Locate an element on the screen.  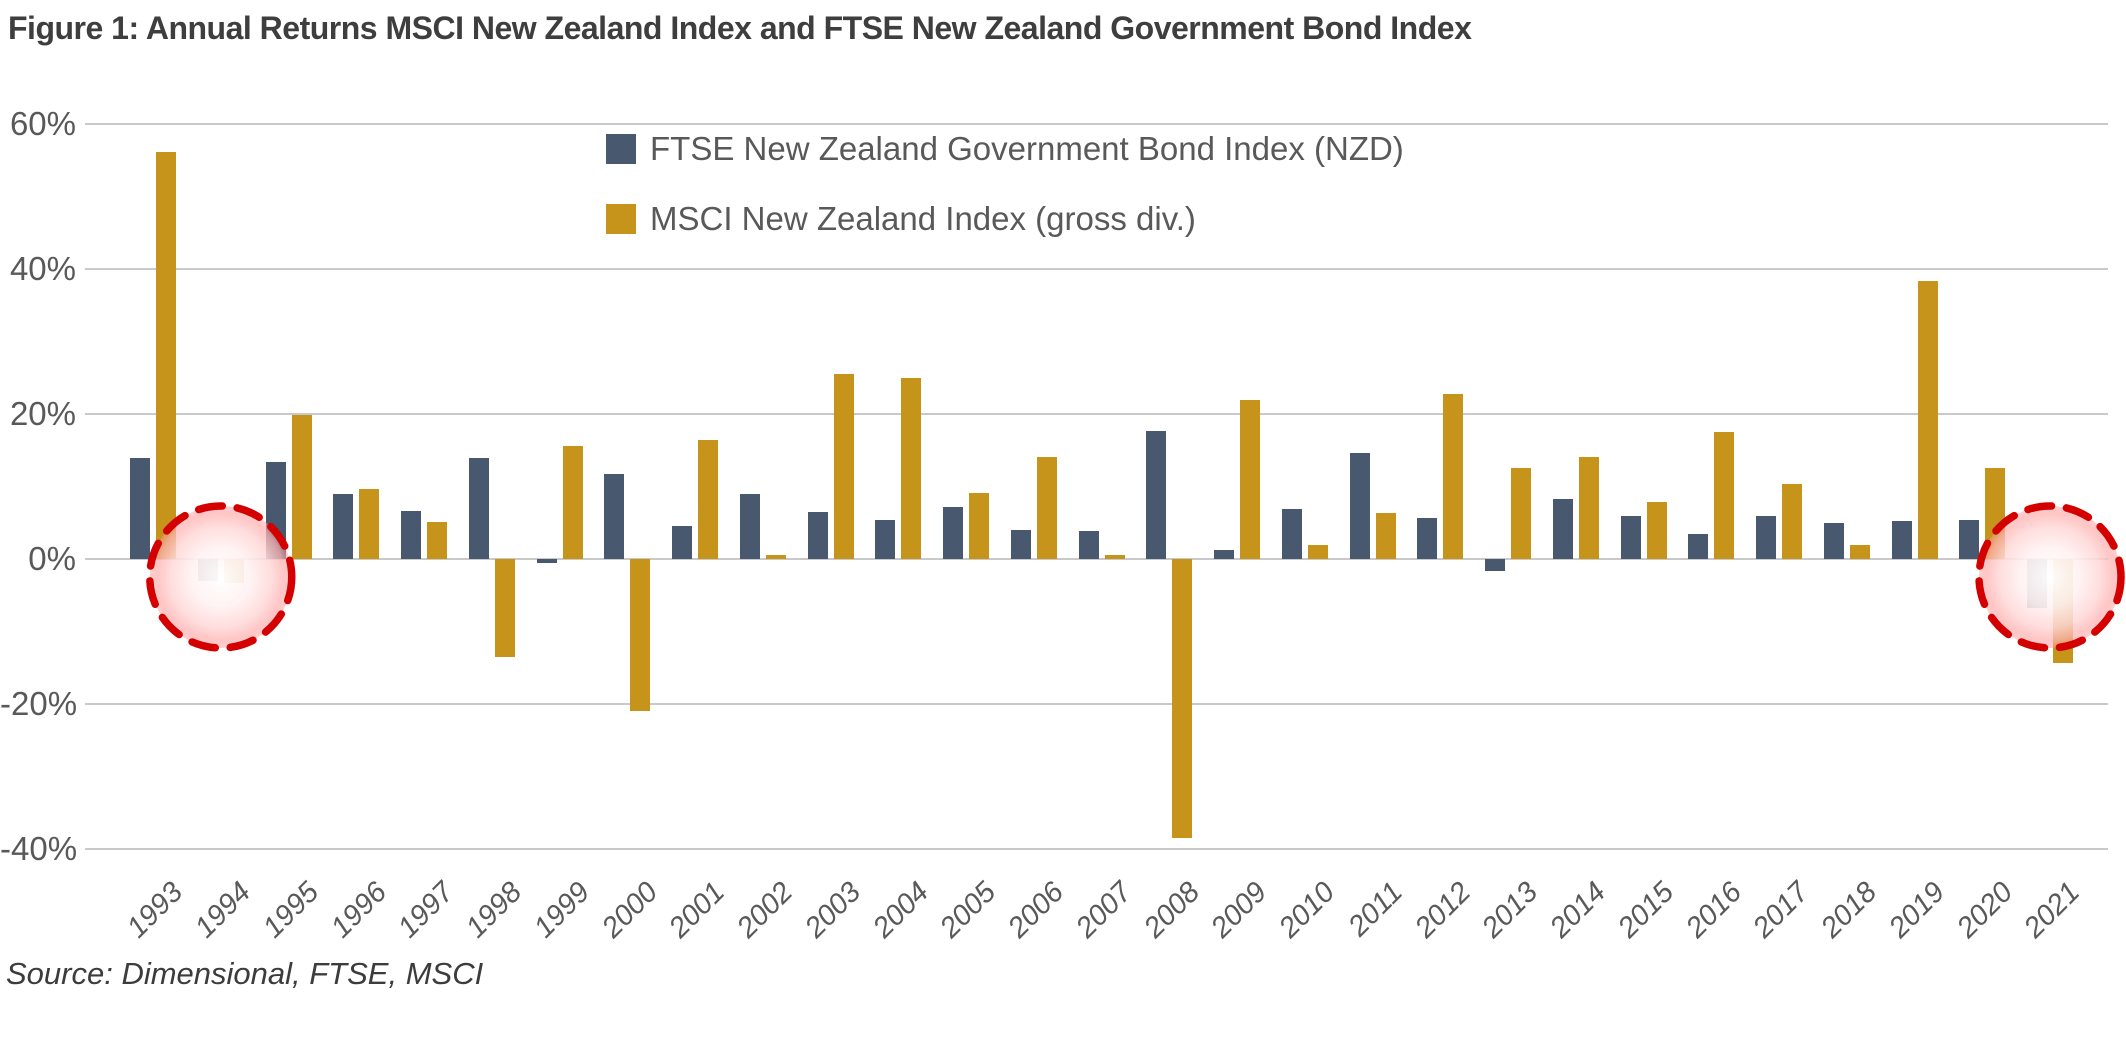
bar-equity-2014 is located at coordinates (1588, 507).